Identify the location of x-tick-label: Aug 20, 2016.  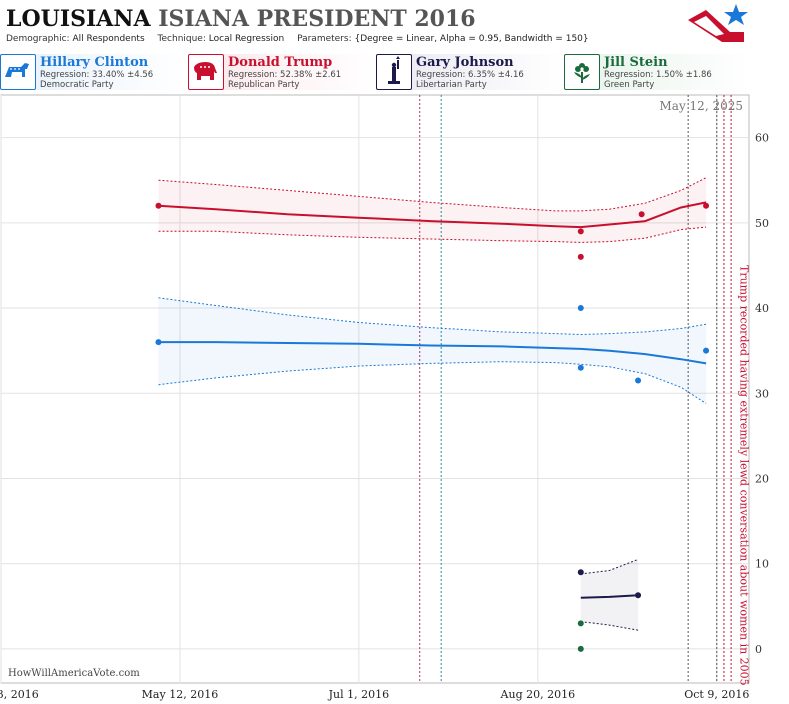
(538, 694).